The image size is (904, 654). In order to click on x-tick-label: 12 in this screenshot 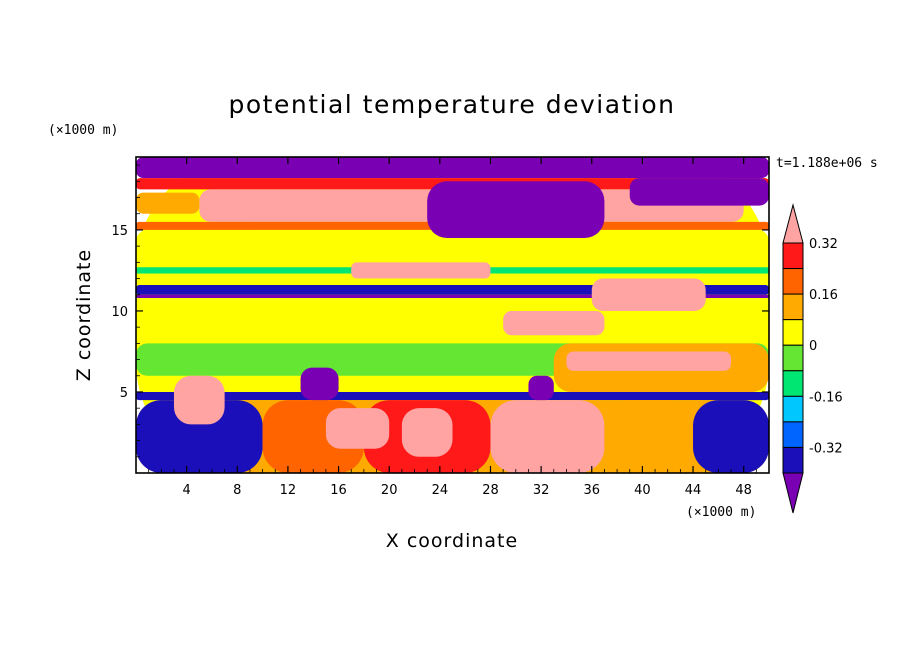, I will do `click(288, 490)`.